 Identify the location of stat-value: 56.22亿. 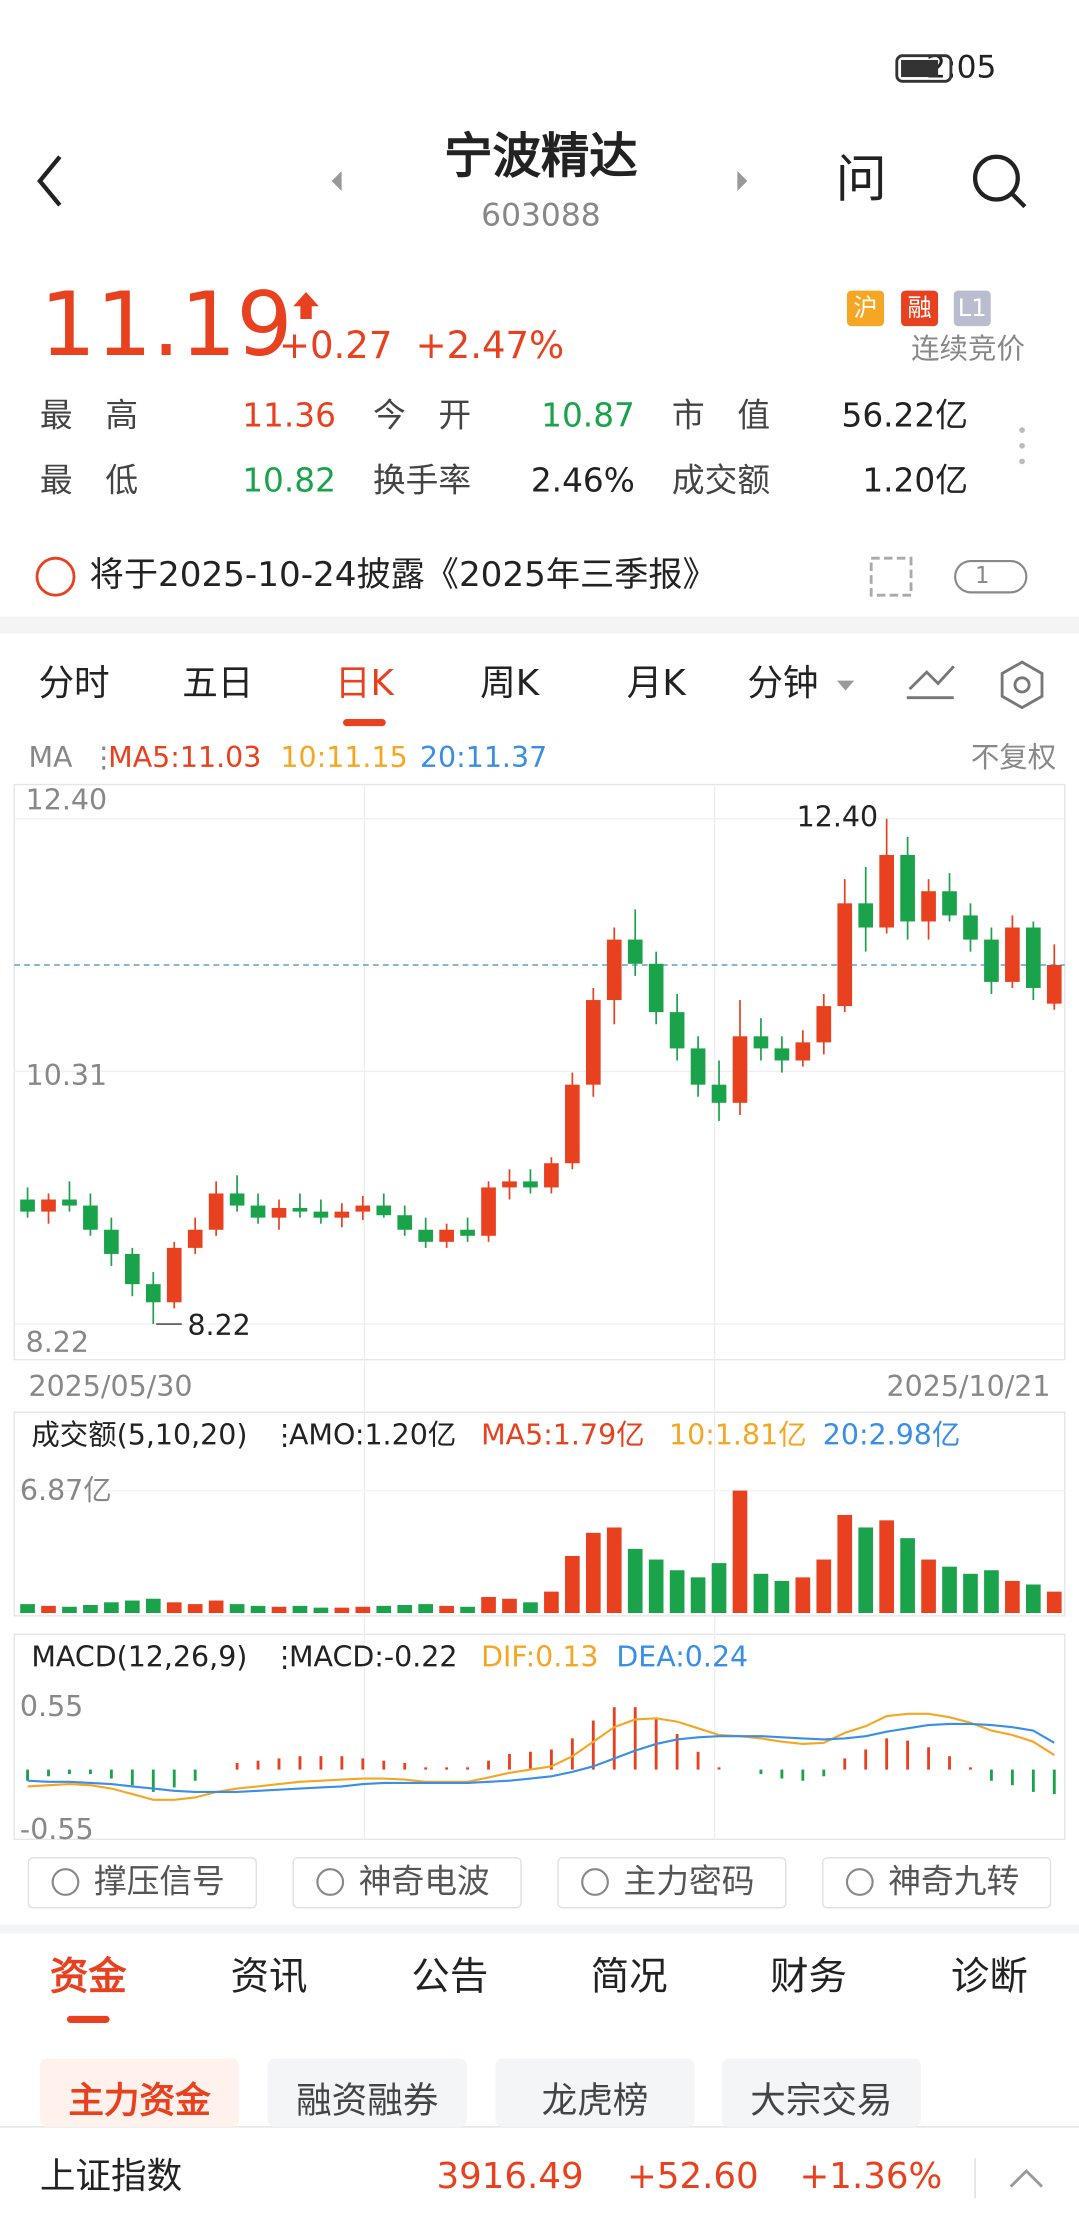
(905, 415).